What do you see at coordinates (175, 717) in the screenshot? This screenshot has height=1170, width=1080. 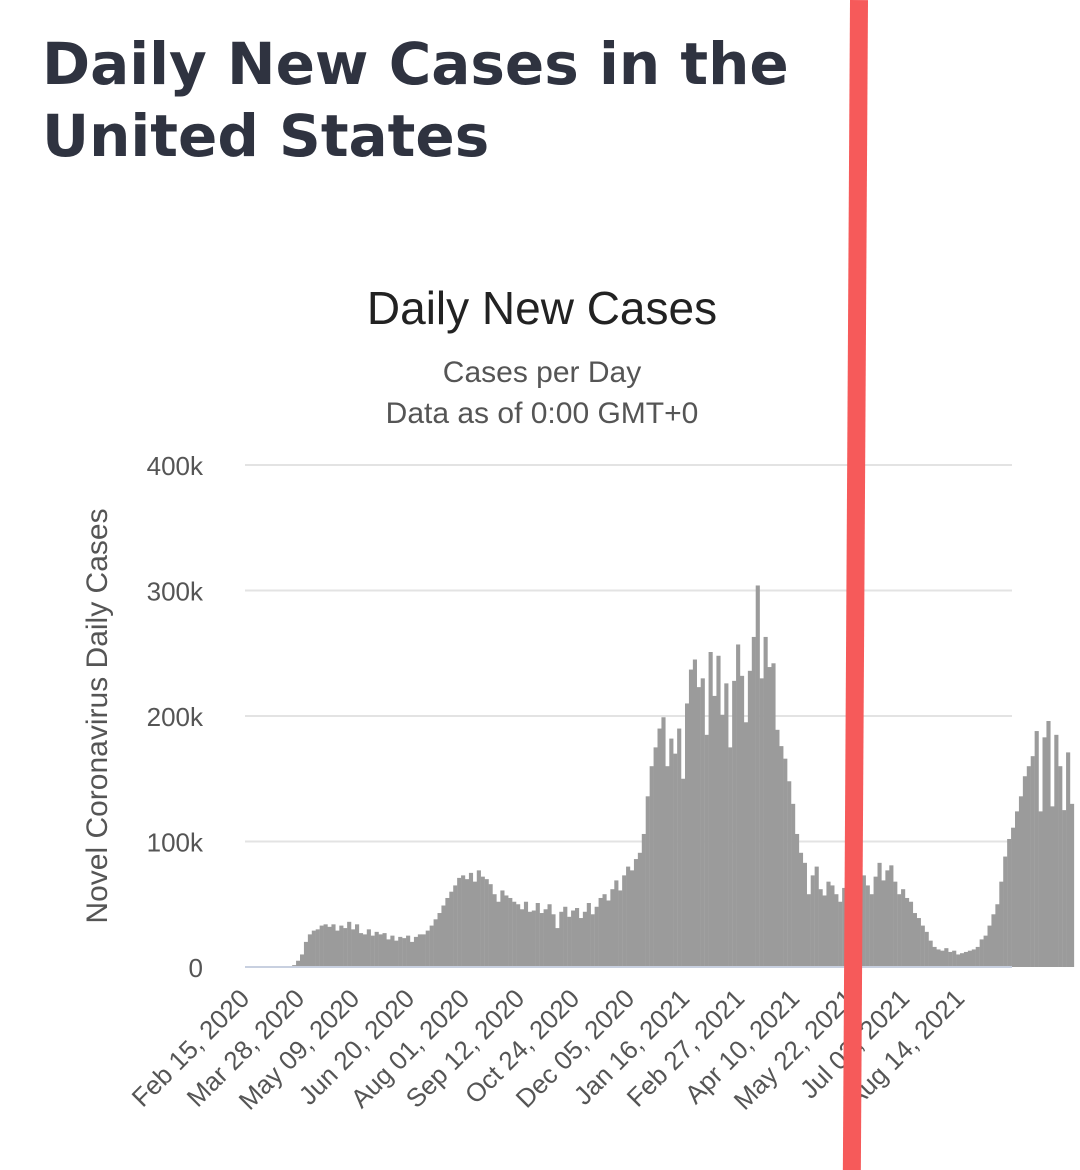 I see `y-tick-label: 200k` at bounding box center [175, 717].